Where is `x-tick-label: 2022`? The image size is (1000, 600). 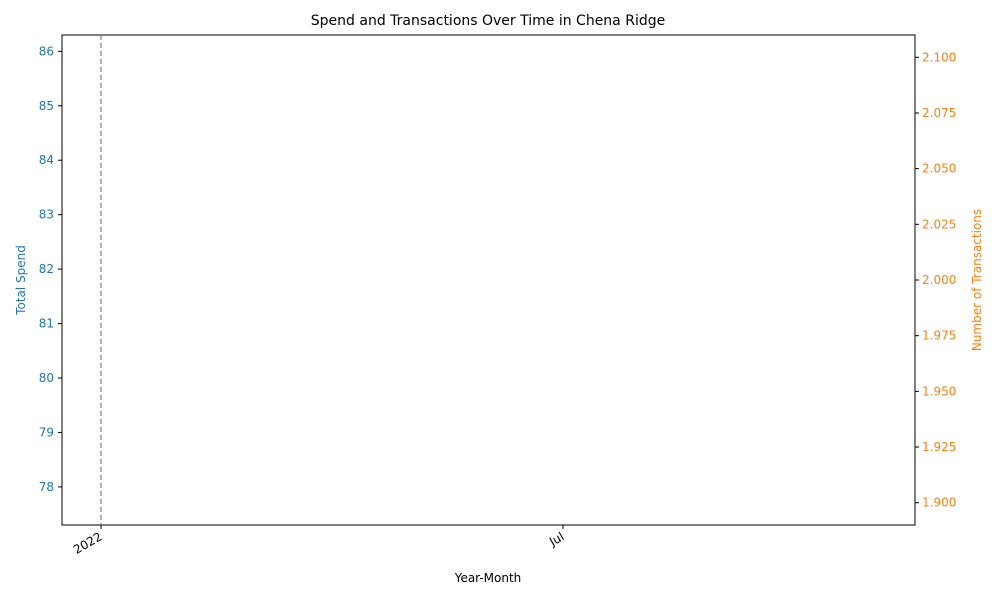
x-tick-label: 2022 is located at coordinates (87, 542).